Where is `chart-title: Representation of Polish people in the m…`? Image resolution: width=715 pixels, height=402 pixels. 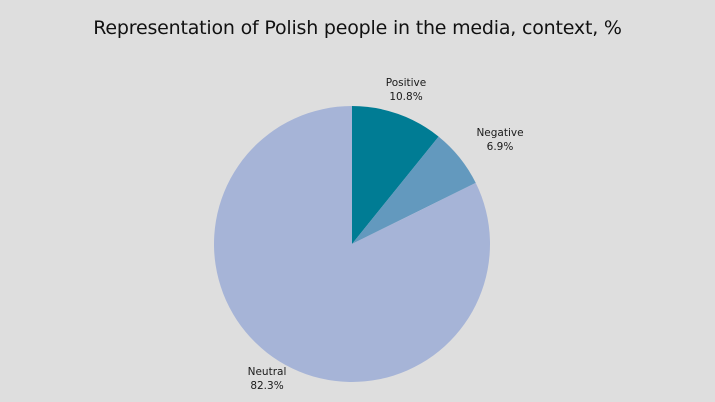 chart-title: Representation of Polish people in the m… is located at coordinates (357, 28).